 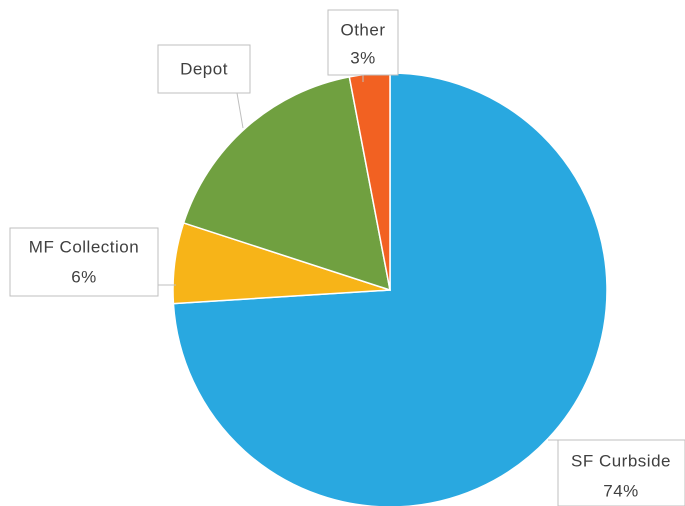 I want to click on value-label: 74%, so click(x=621, y=490).